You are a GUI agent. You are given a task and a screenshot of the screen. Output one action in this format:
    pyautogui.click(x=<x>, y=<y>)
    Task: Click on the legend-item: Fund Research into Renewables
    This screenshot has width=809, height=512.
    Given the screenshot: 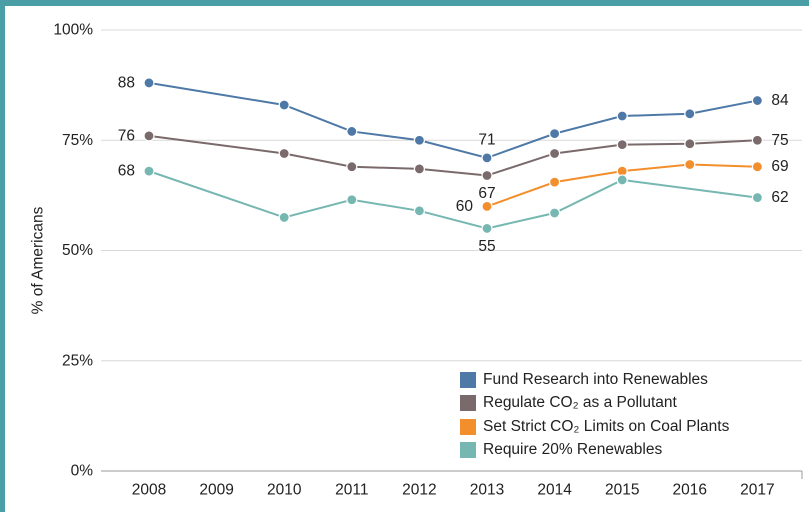 What is the action you would take?
    pyautogui.click(x=594, y=380)
    